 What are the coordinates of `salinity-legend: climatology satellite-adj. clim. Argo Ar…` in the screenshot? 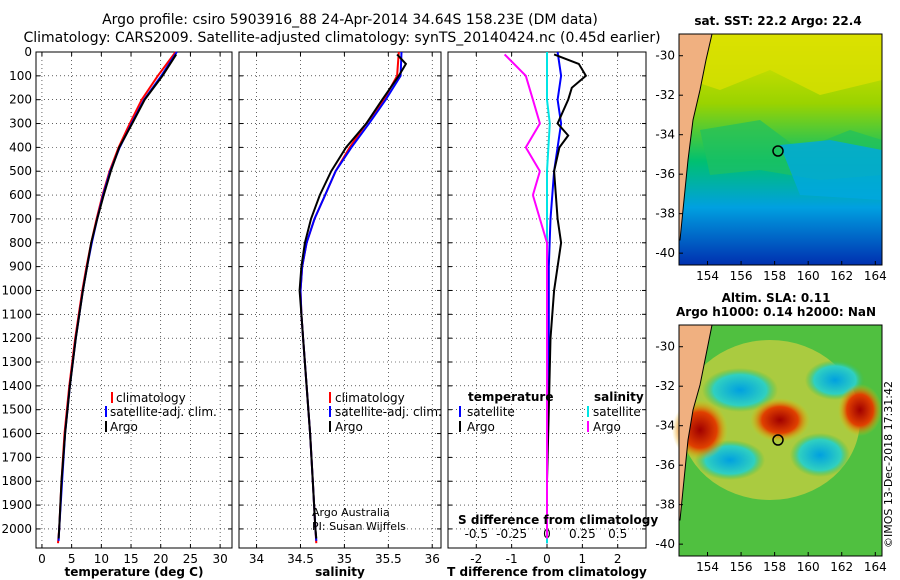 It's located at (377, 462).